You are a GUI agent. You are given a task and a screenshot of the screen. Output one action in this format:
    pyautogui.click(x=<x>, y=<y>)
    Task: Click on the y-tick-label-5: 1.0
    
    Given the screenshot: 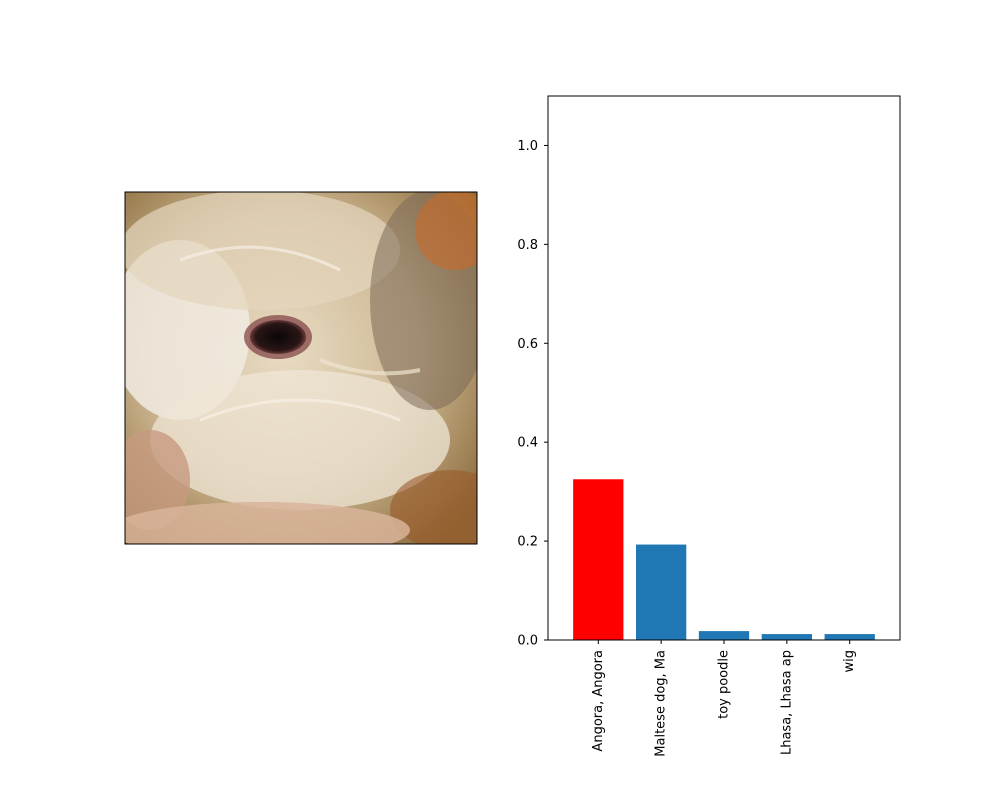 What is the action you would take?
    pyautogui.click(x=527, y=146)
    